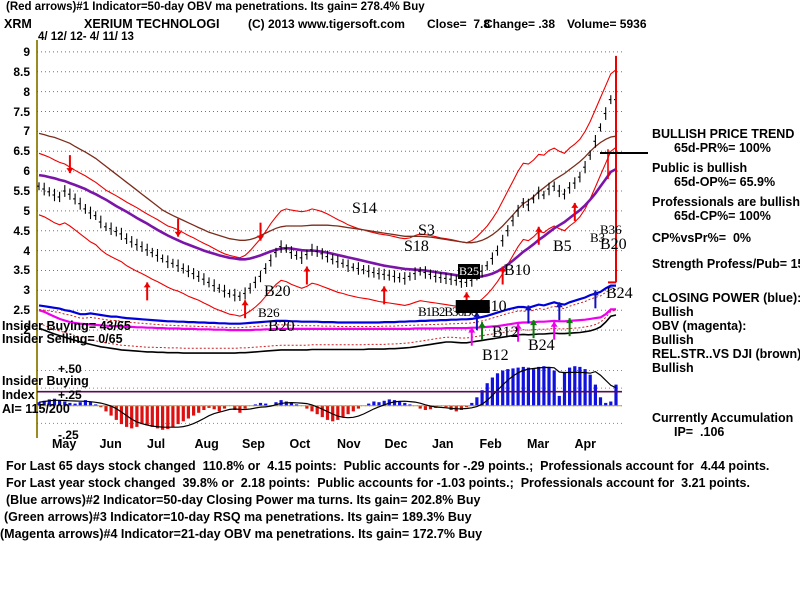  I want to click on insider-buying-count: Insider Buying= 43/65, so click(66, 326).